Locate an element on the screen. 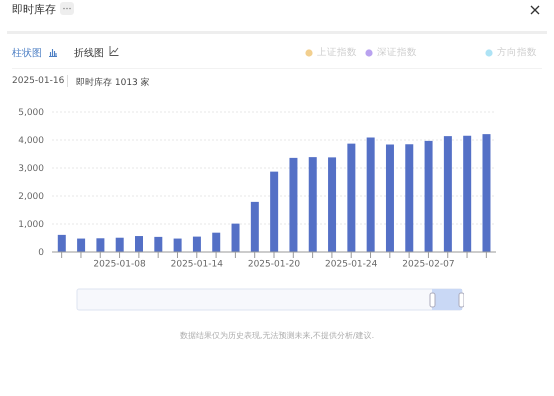 The width and height of the screenshot is (554, 396). y-tick-label: 4,000 is located at coordinates (31, 141).